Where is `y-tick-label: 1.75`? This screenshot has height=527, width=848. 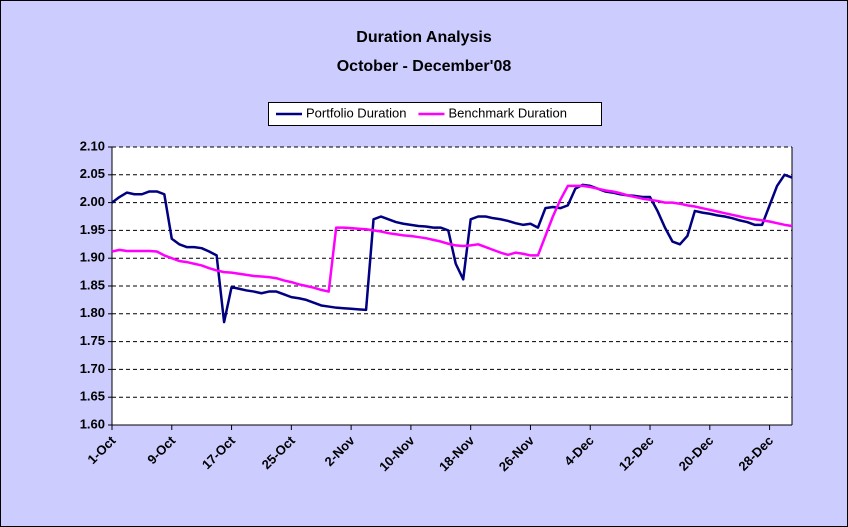 y-tick-label: 1.75 is located at coordinates (92, 340).